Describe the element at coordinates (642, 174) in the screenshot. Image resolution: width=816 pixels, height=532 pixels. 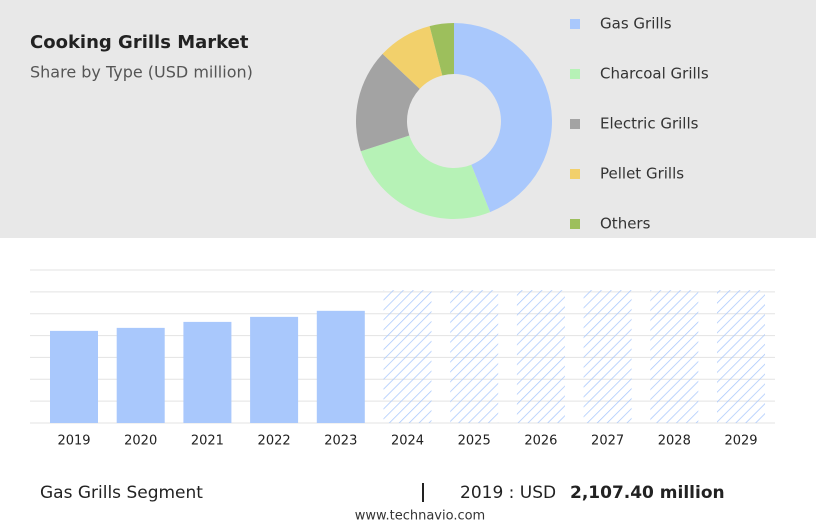
I see `legend-label: Pellet Grills` at that location.